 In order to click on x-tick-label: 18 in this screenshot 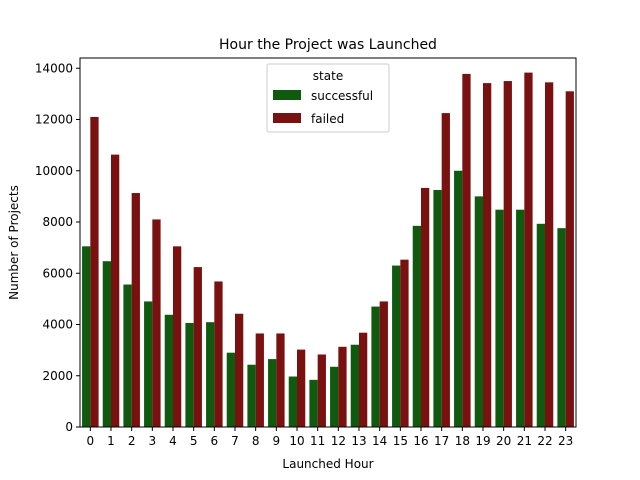, I will do `click(462, 441)`.